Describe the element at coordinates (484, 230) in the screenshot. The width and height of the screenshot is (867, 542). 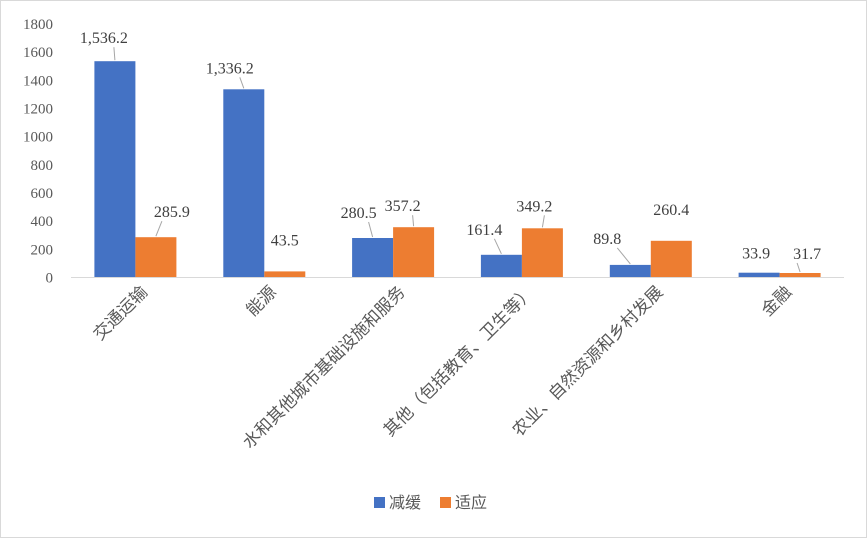
I see `data-label: 161.4` at that location.